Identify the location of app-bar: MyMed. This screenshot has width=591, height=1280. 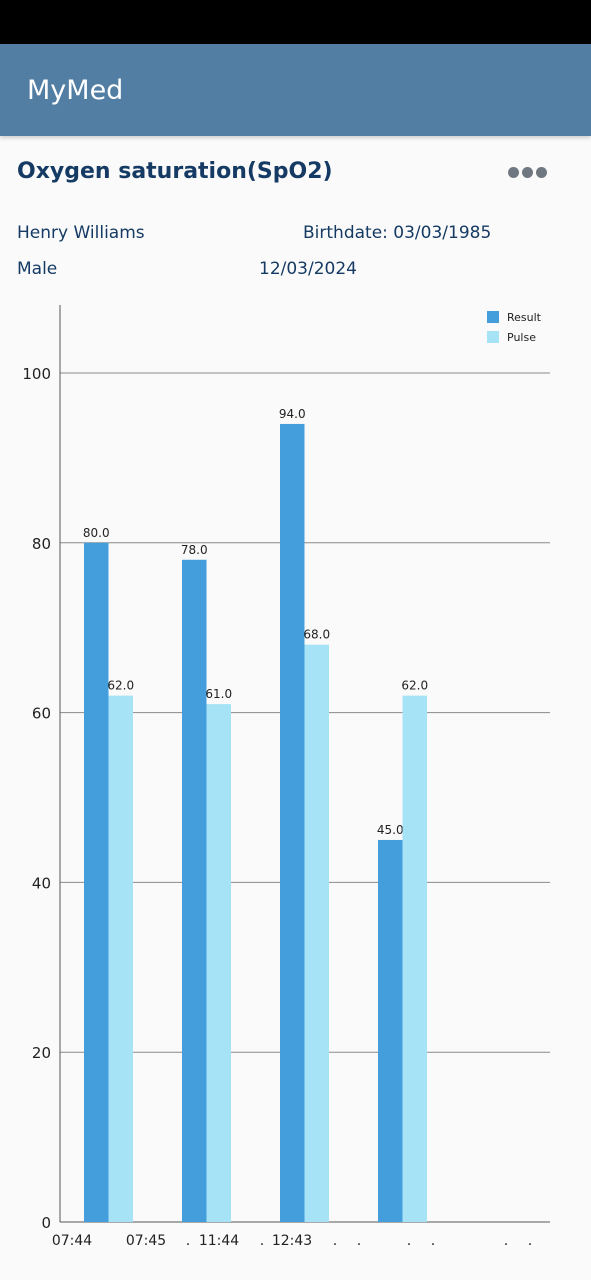
(295, 90).